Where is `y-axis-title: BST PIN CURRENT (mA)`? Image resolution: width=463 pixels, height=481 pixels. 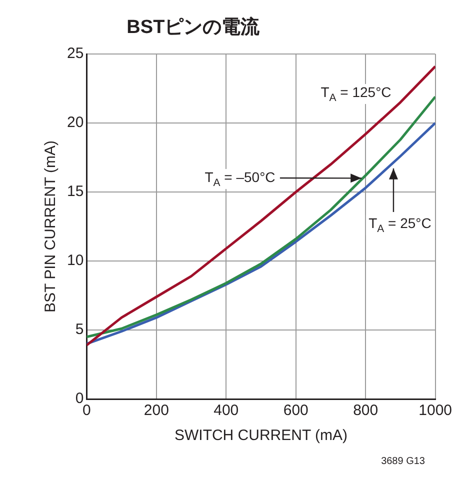
y-axis-title: BST PIN CURRENT (mA) is located at coordinates (51, 226).